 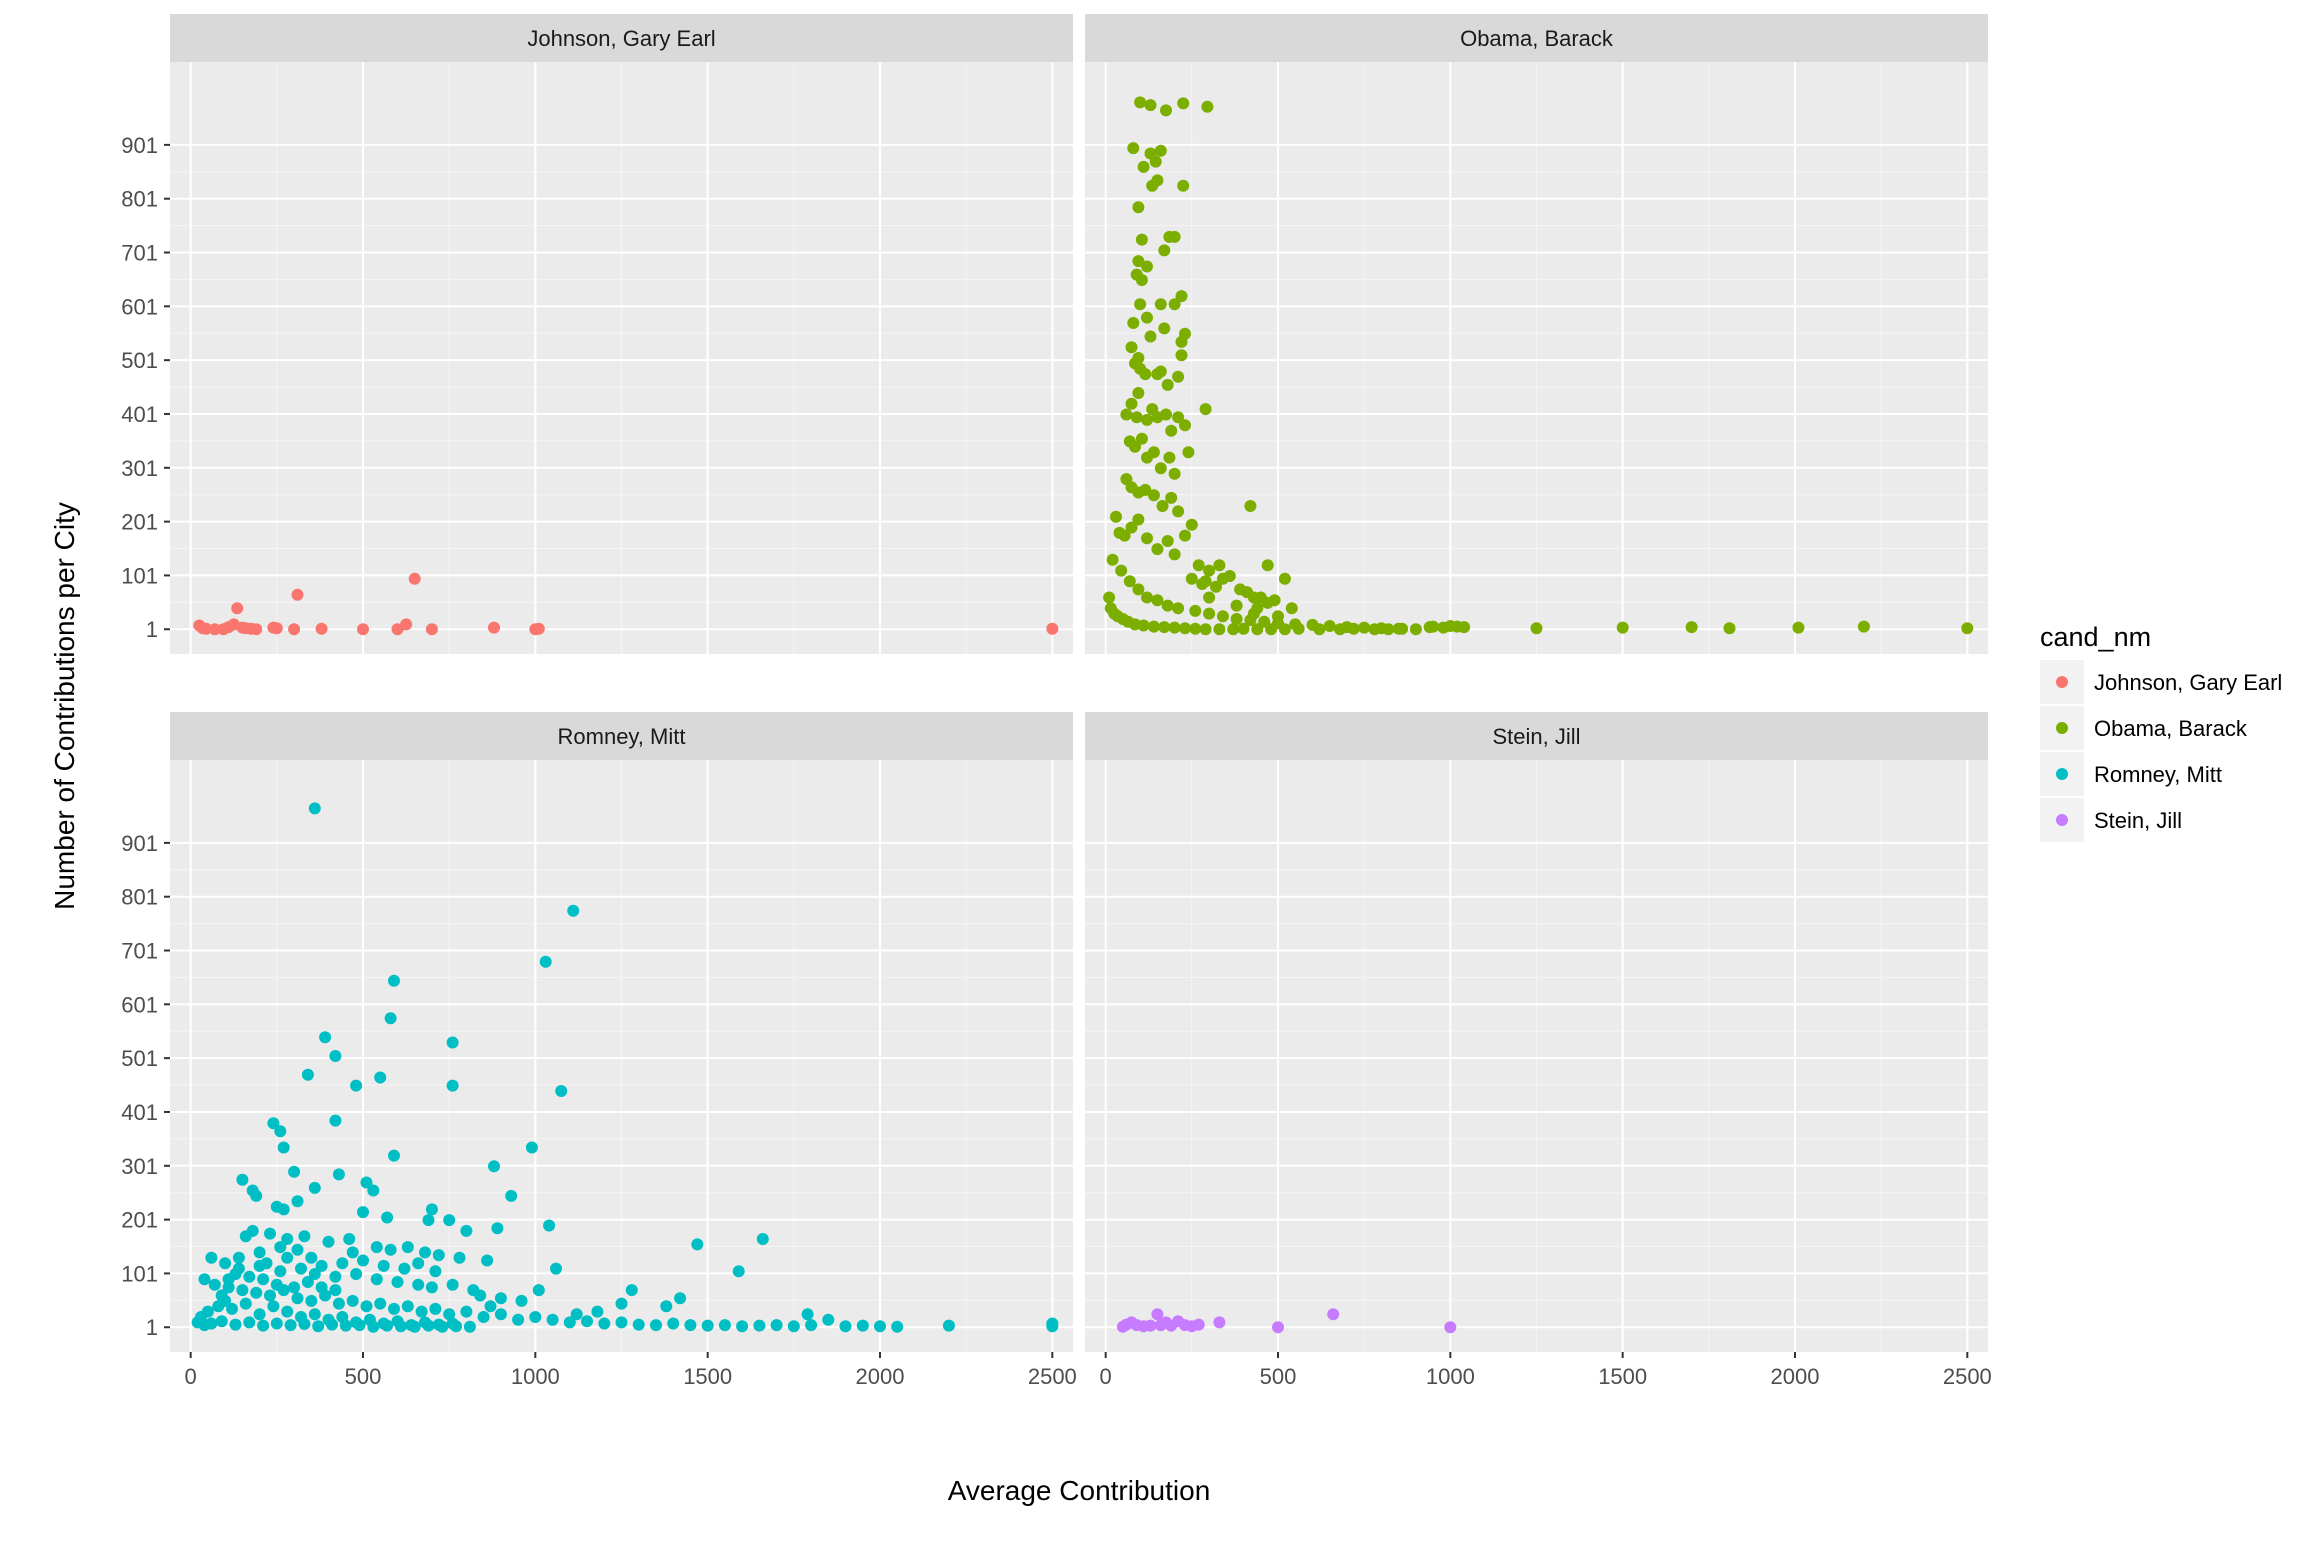 I want to click on y-tick-label: 701, so click(x=139, y=253).